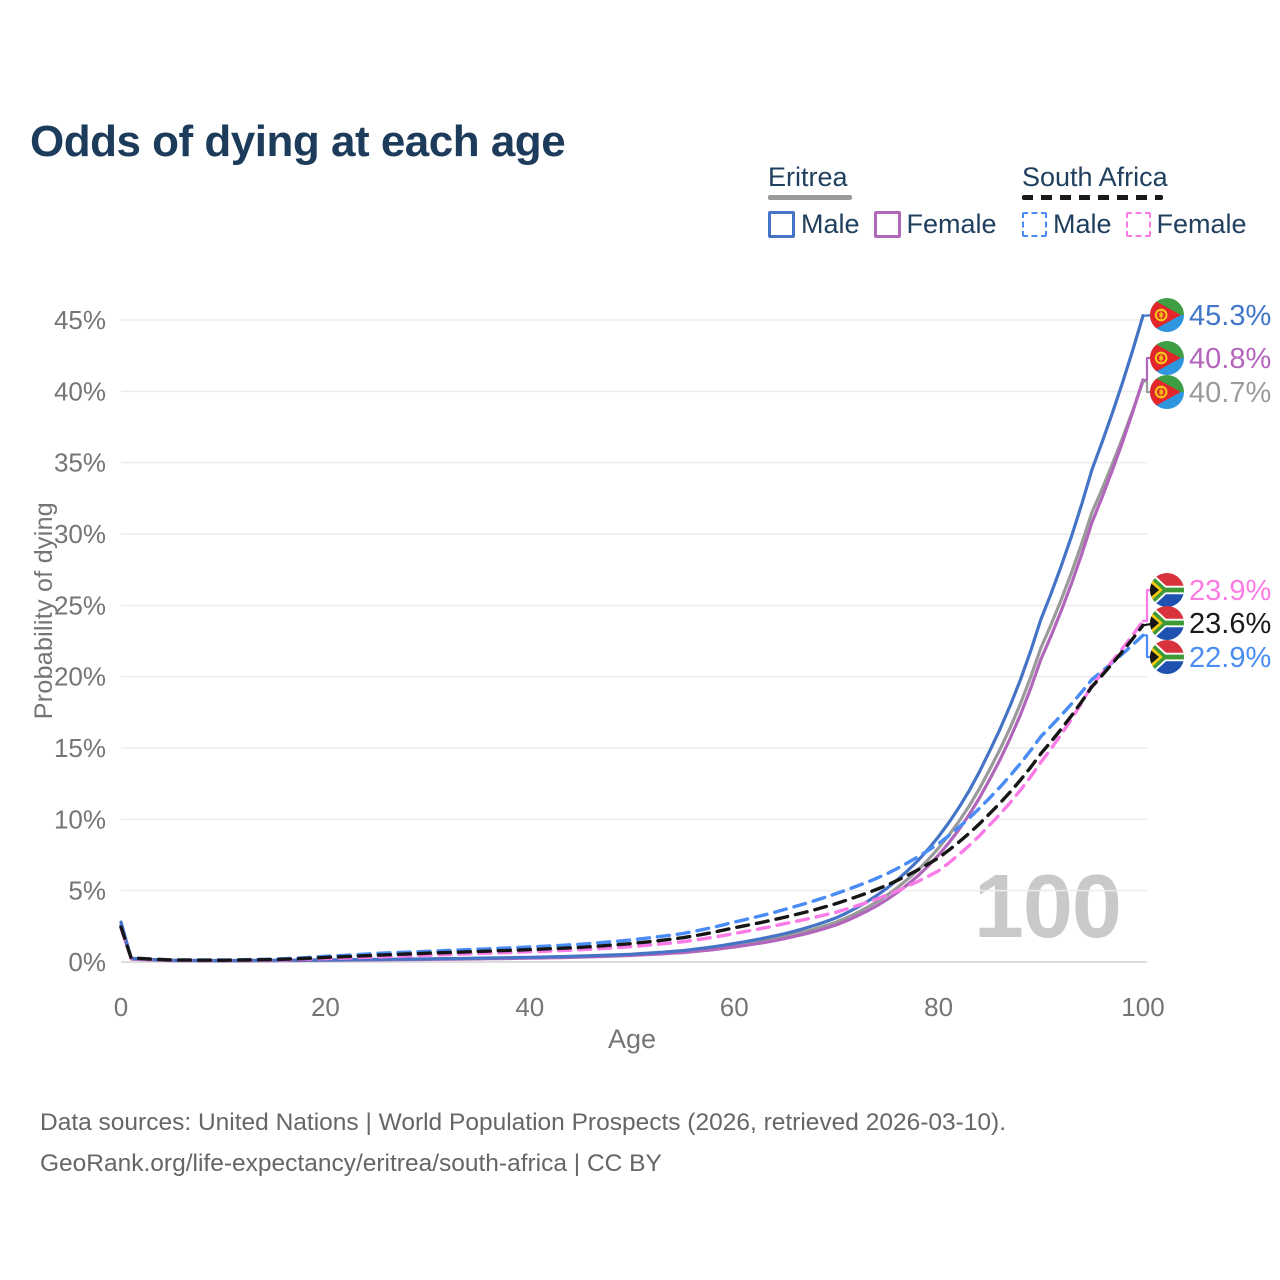  I want to click on legend-linestyle-dashed-sample, so click(1092, 197).